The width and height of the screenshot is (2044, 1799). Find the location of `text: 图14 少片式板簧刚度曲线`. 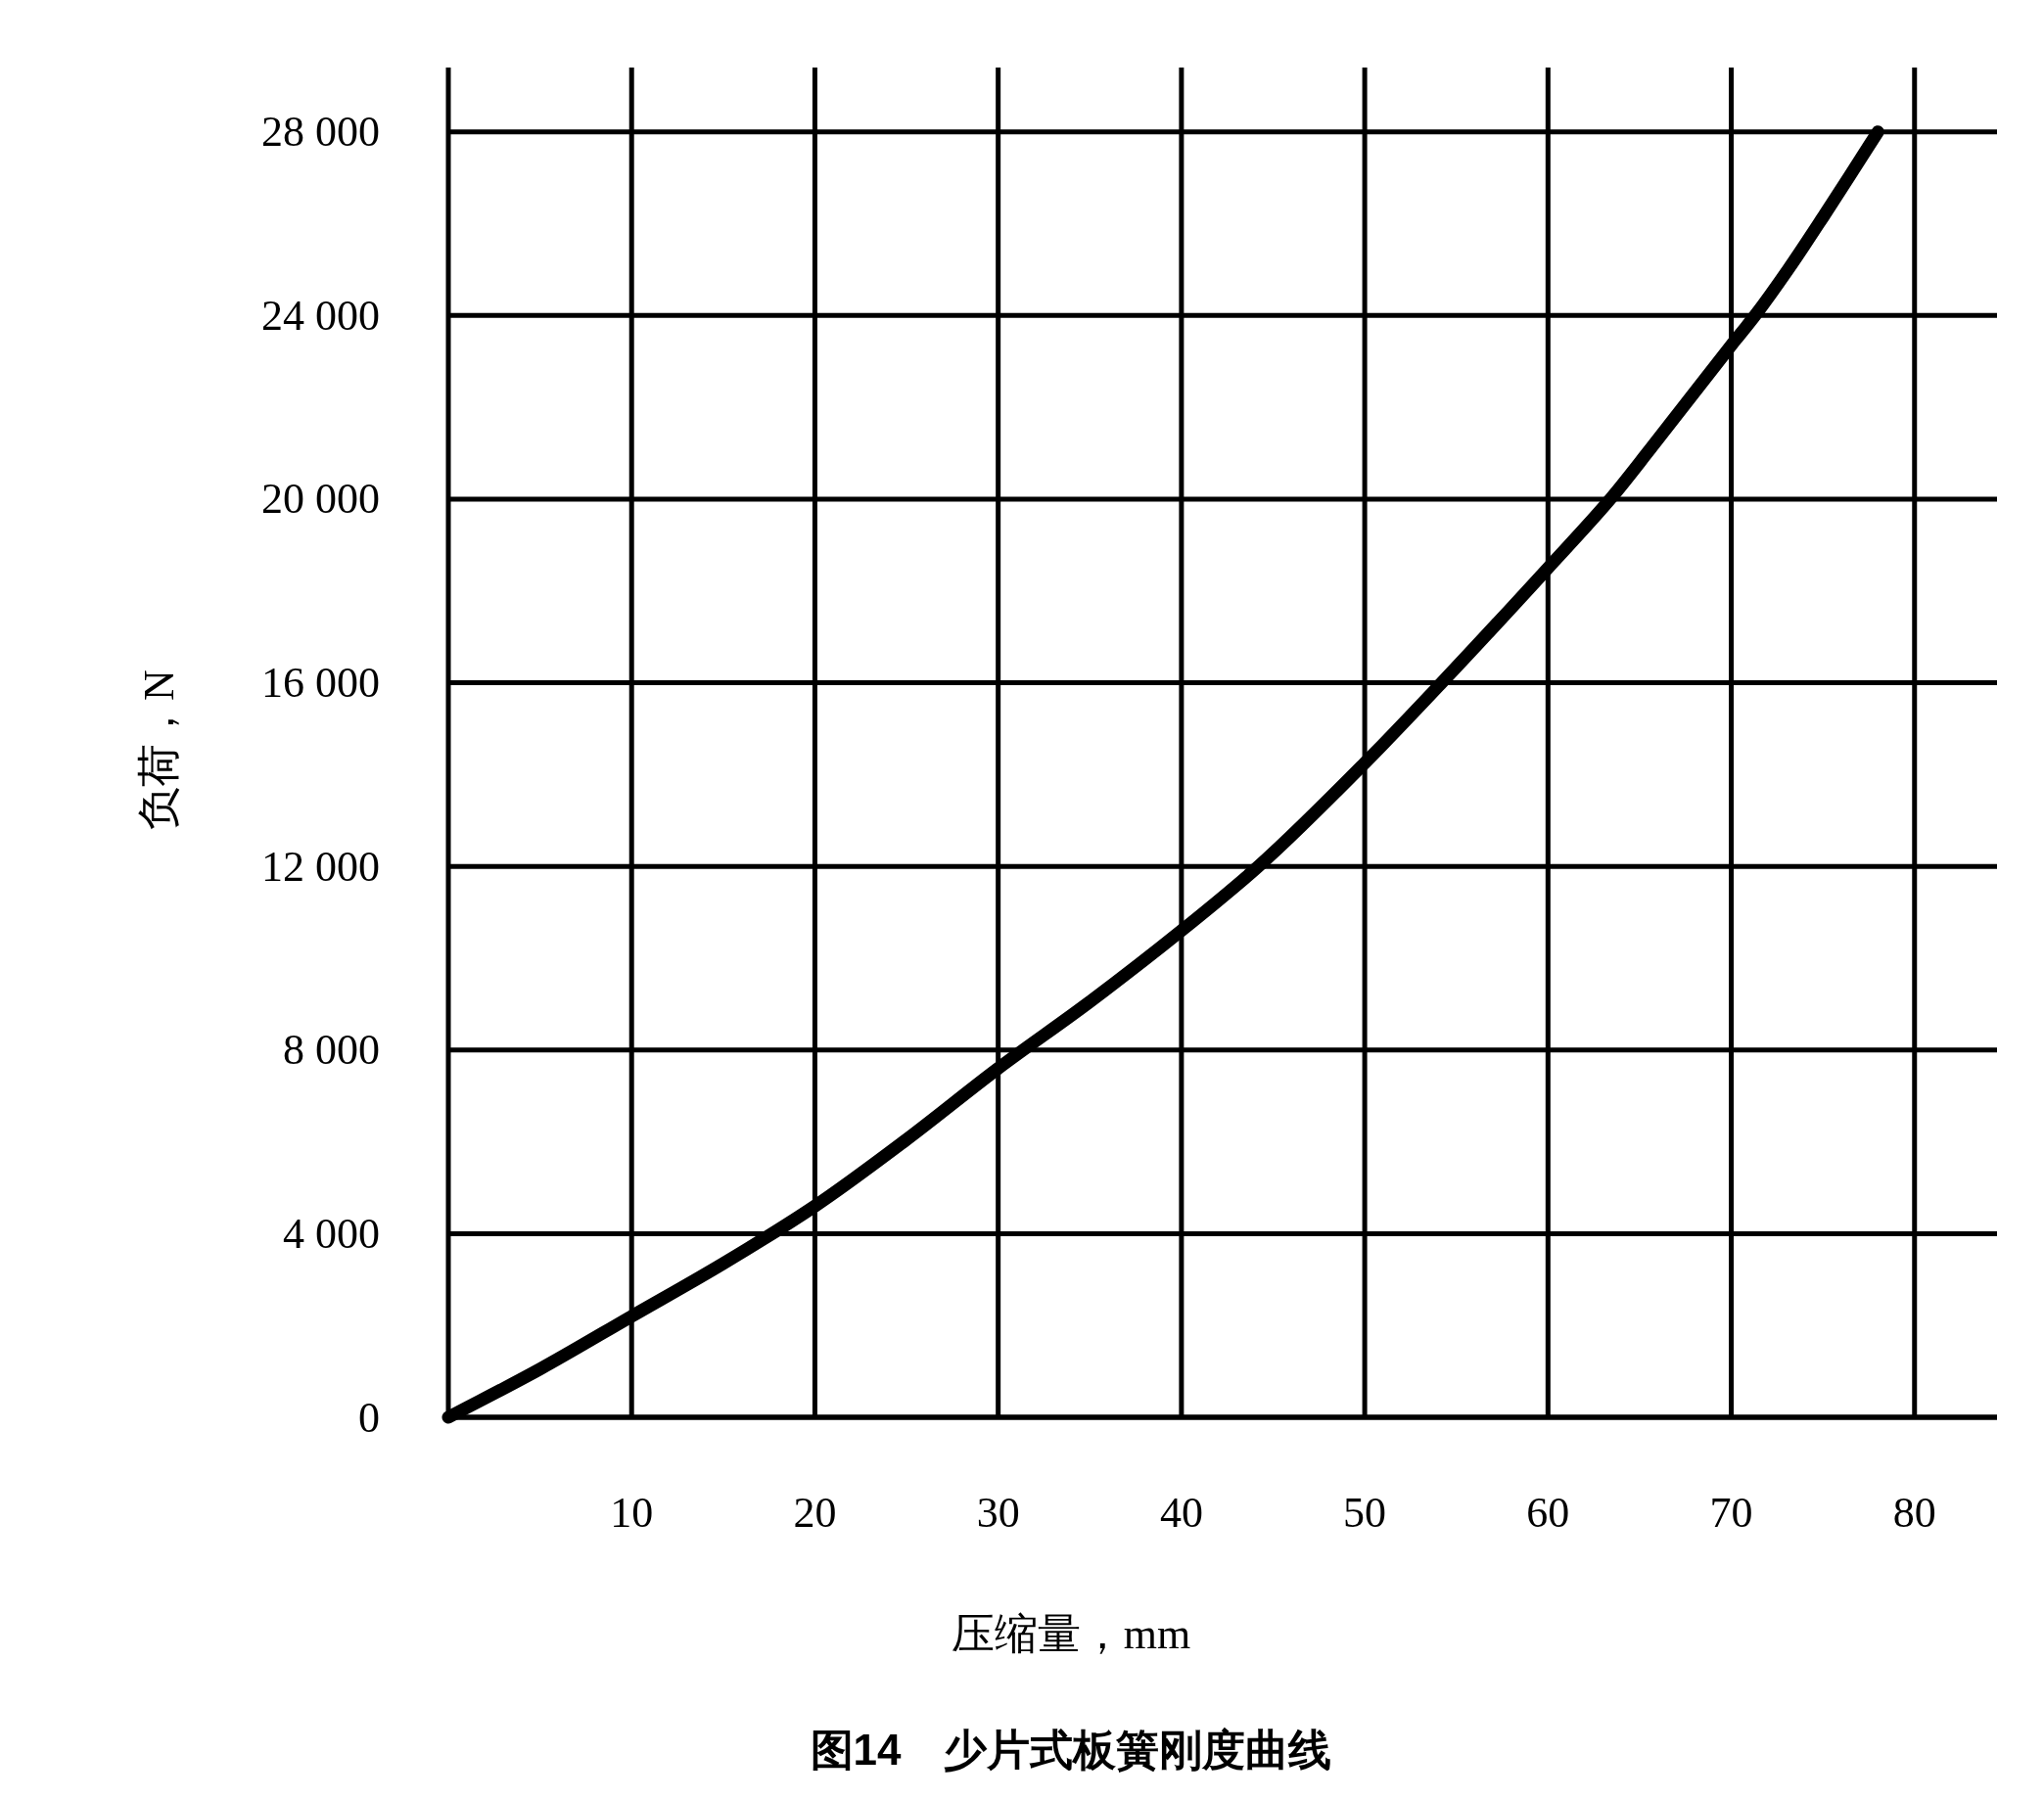

text: 图14 少片式板簧刚度曲线 is located at coordinates (1071, 1749).